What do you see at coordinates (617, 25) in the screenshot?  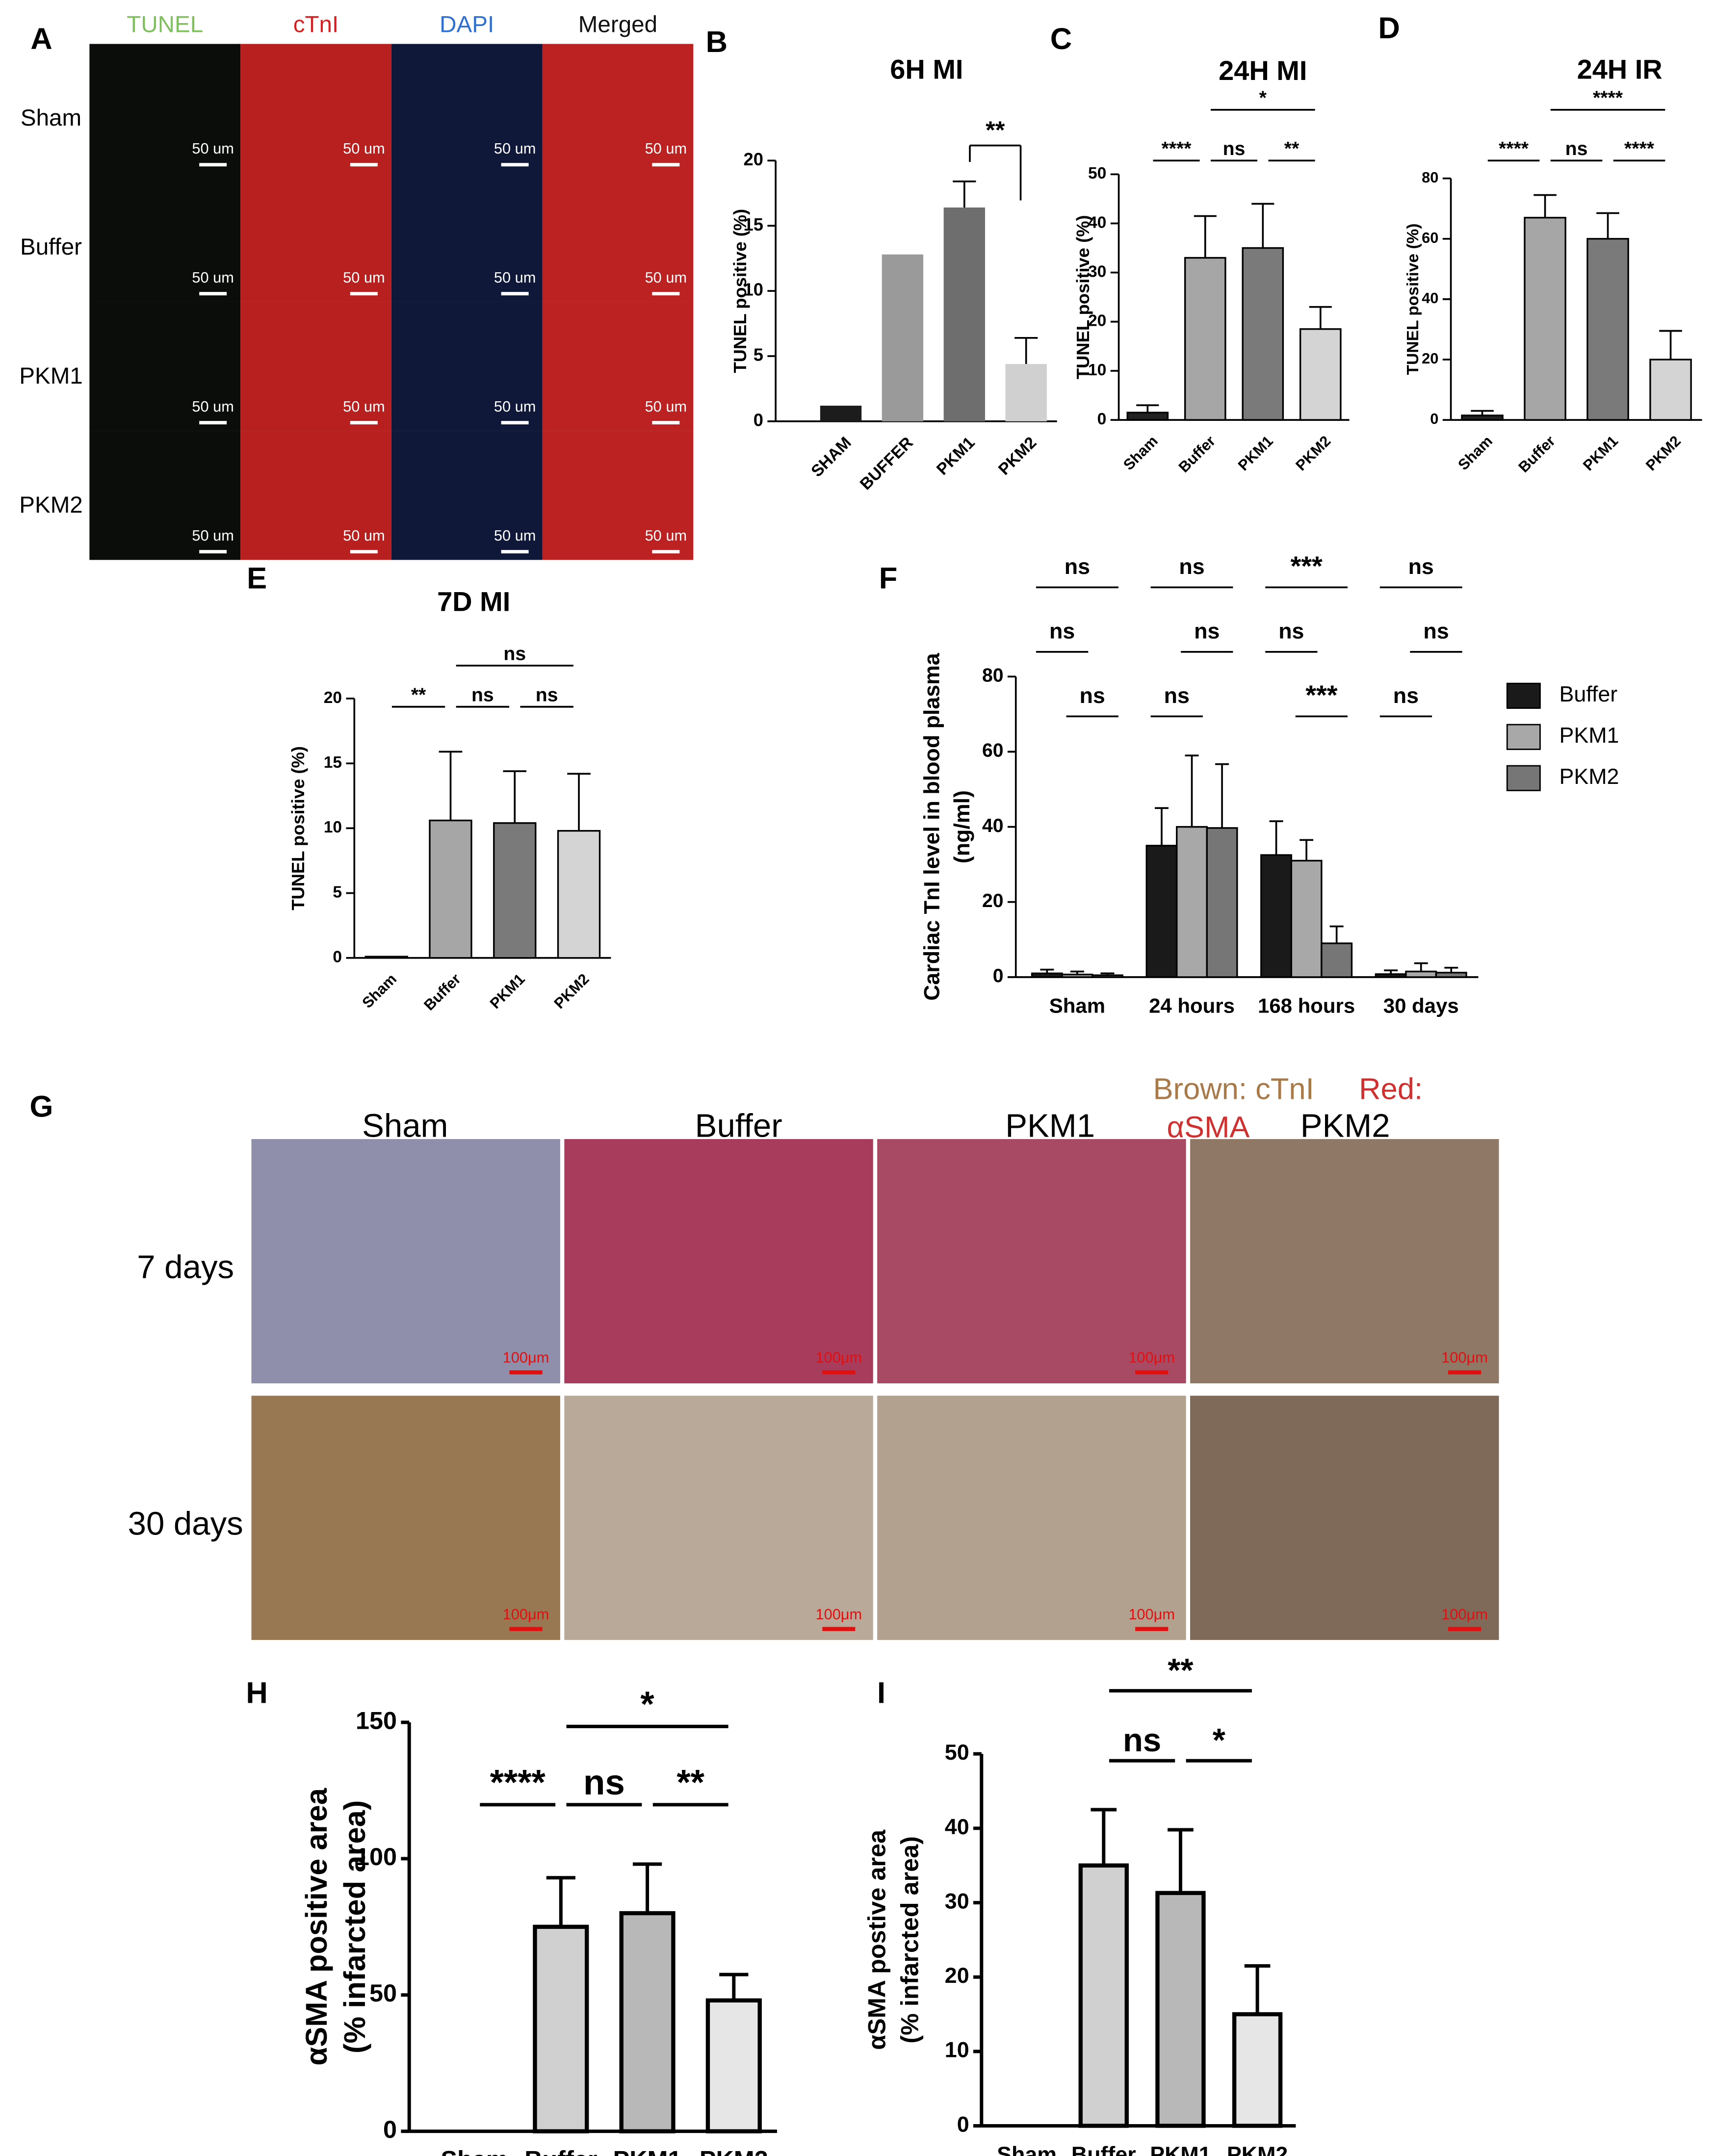 I see `column-header: Merged` at bounding box center [617, 25].